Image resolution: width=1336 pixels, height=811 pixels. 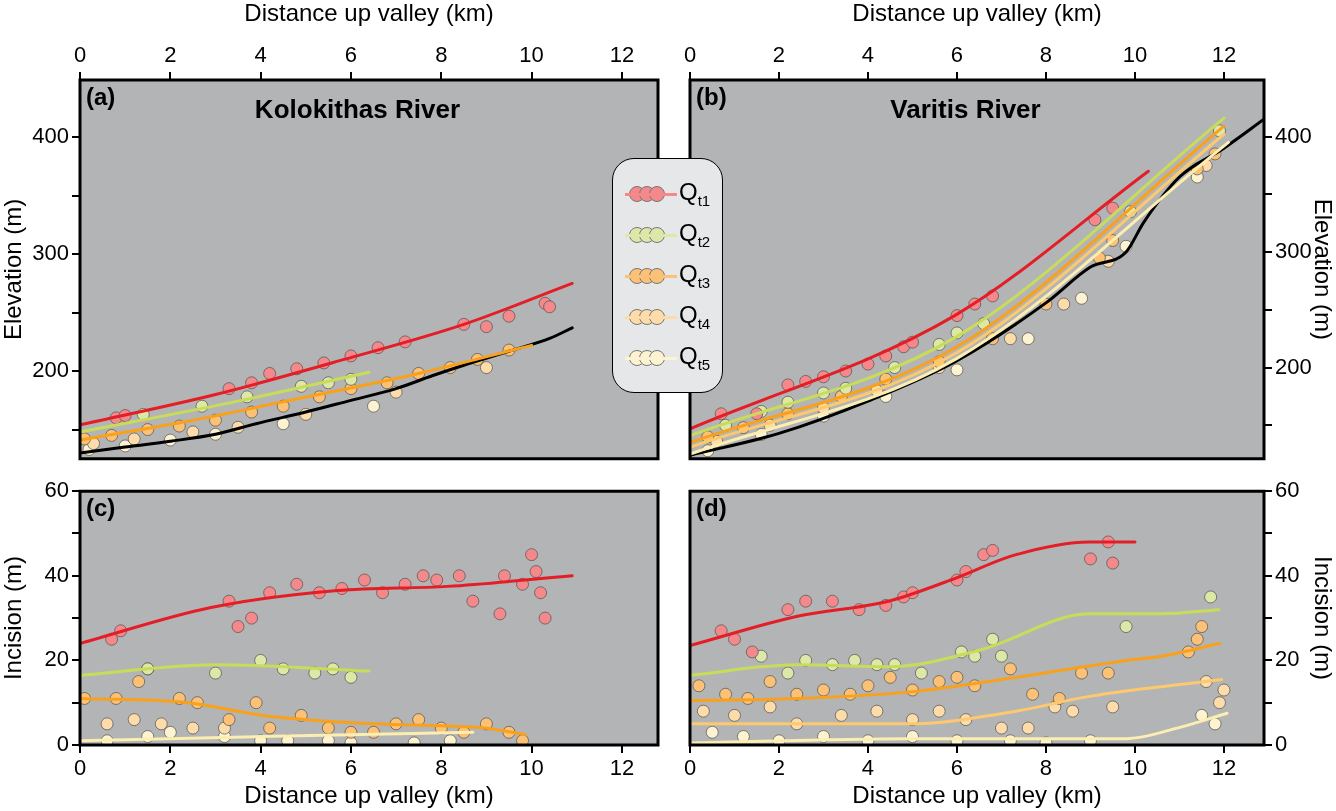 What do you see at coordinates (1293, 135) in the screenshot?
I see `y2-tick-label: 400` at bounding box center [1293, 135].